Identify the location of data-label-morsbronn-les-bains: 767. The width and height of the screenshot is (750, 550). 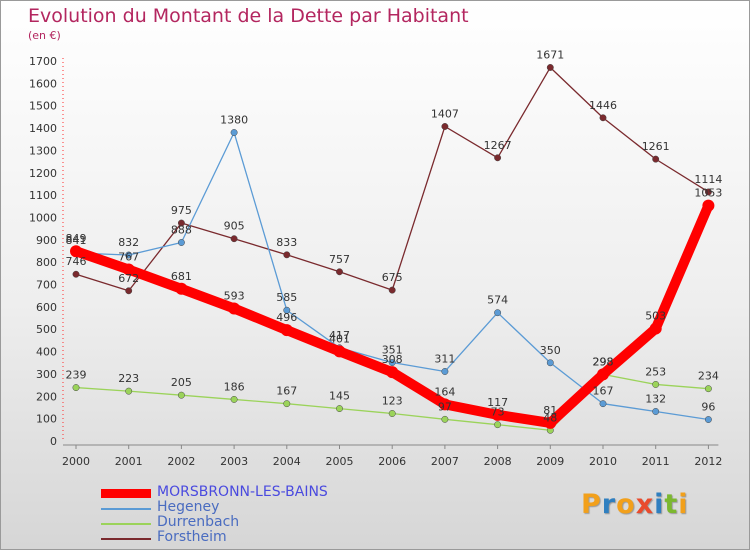
(128, 257).